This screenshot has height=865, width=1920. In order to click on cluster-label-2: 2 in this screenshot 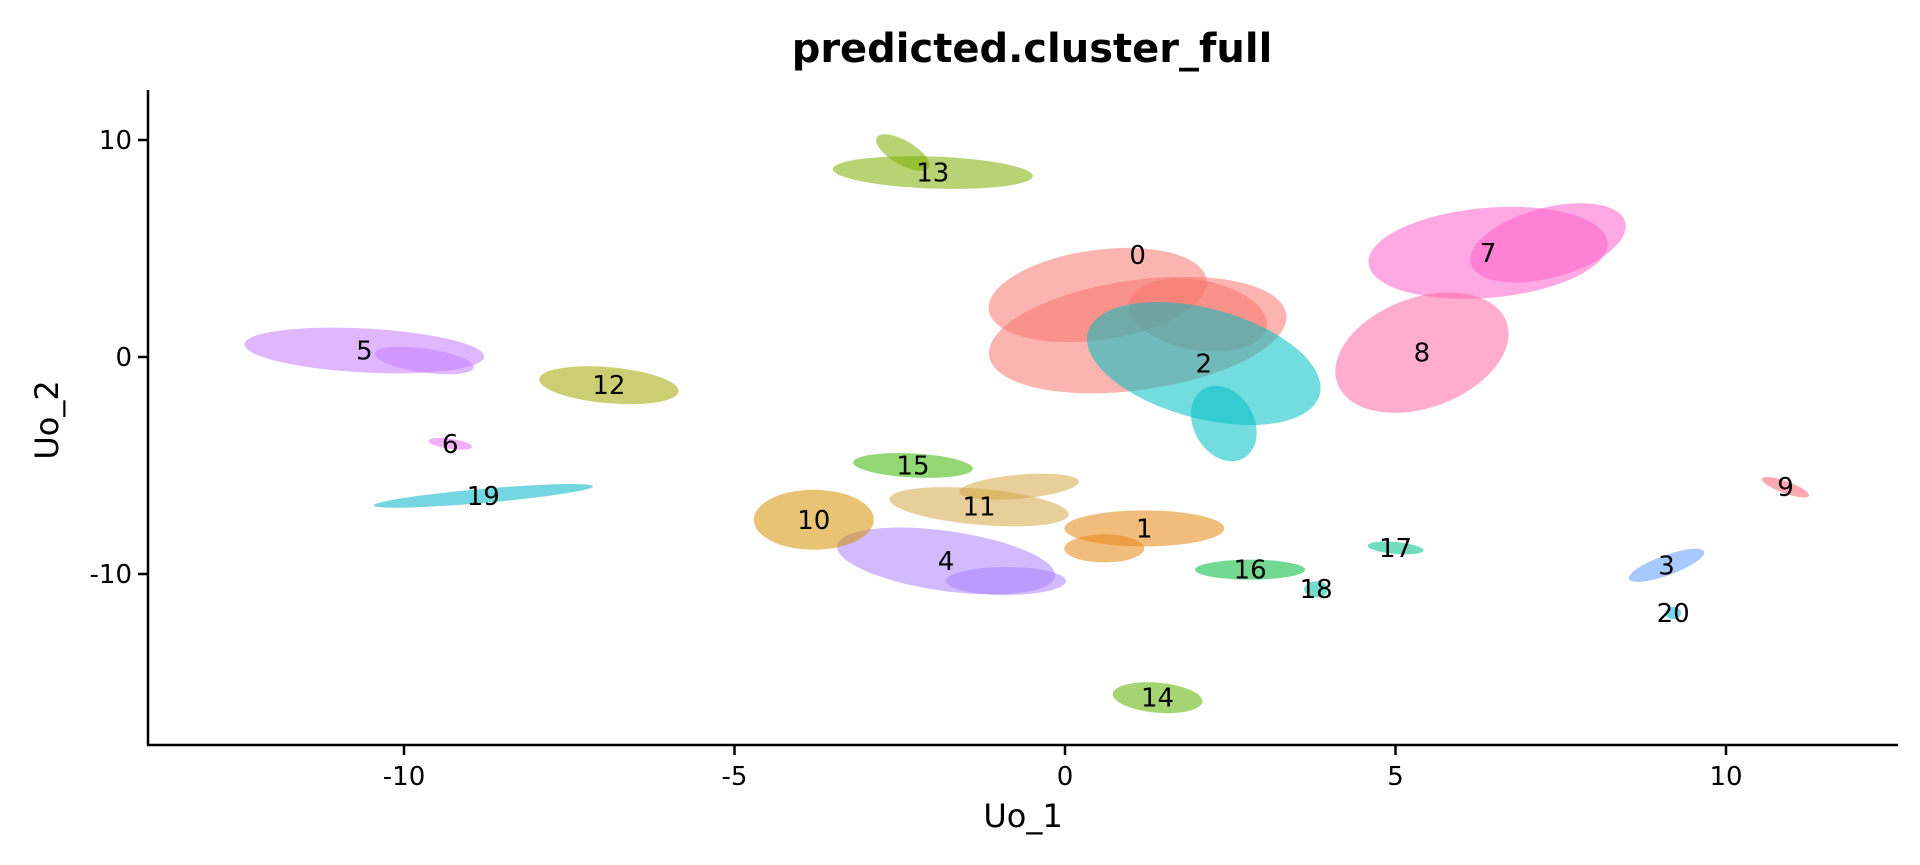, I will do `click(1204, 365)`.